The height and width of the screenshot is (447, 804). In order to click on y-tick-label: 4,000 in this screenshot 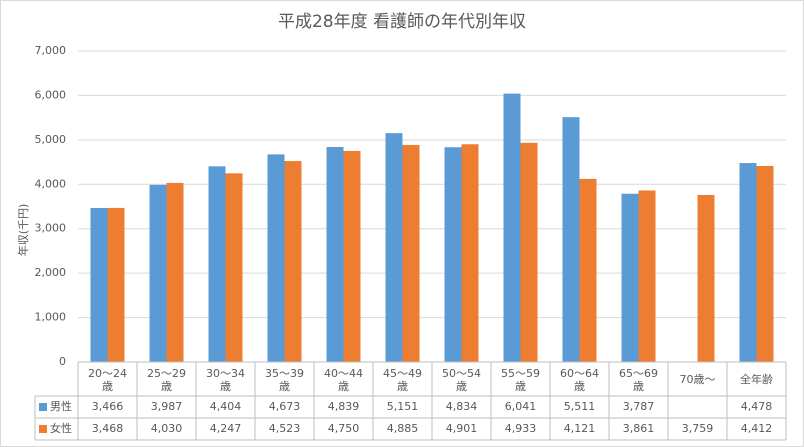, I will do `click(51, 183)`.